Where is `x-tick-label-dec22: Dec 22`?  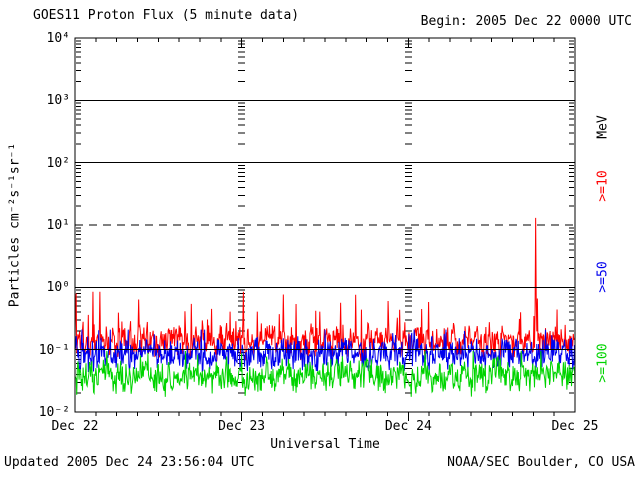 x-tick-label-dec22: Dec 22 is located at coordinates (75, 426).